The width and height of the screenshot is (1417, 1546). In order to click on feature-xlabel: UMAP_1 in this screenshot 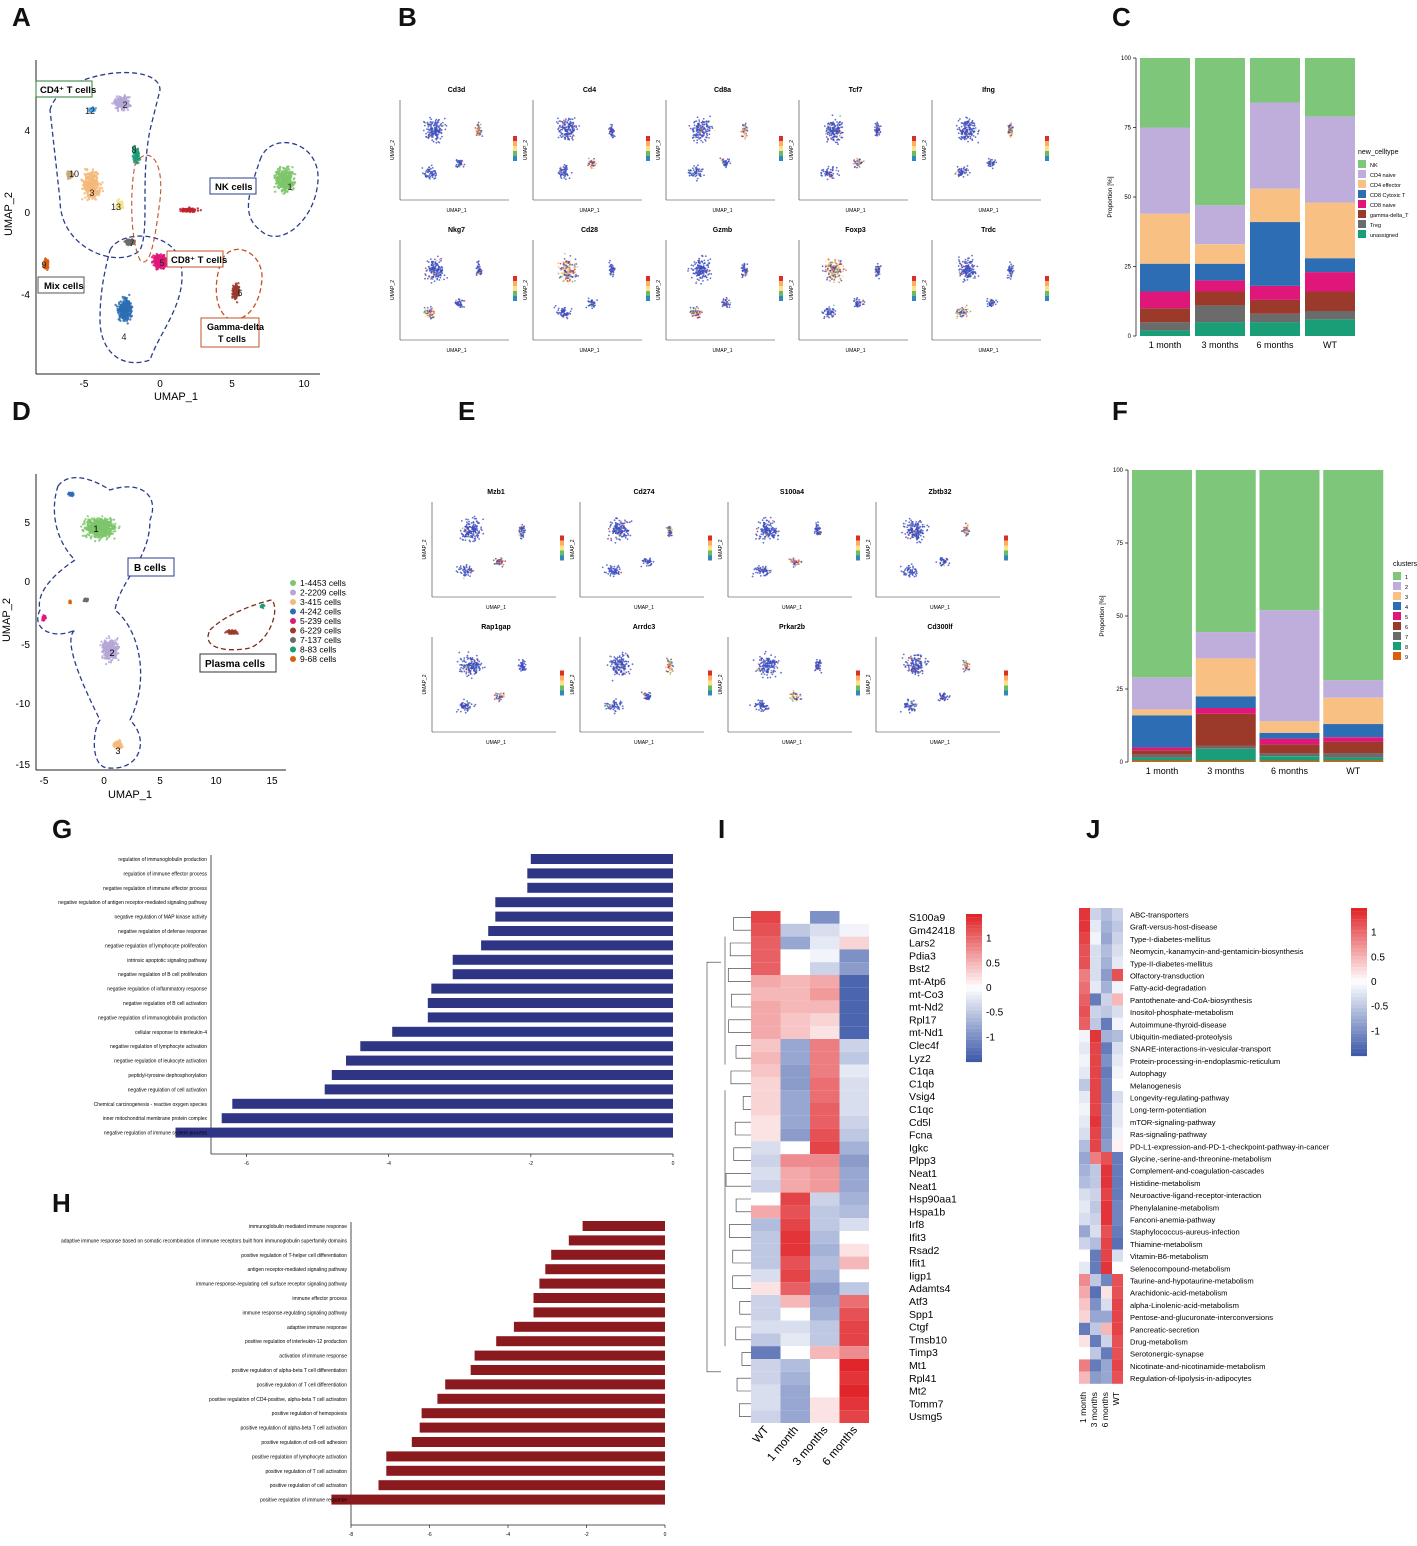, I will do `click(456, 351)`.